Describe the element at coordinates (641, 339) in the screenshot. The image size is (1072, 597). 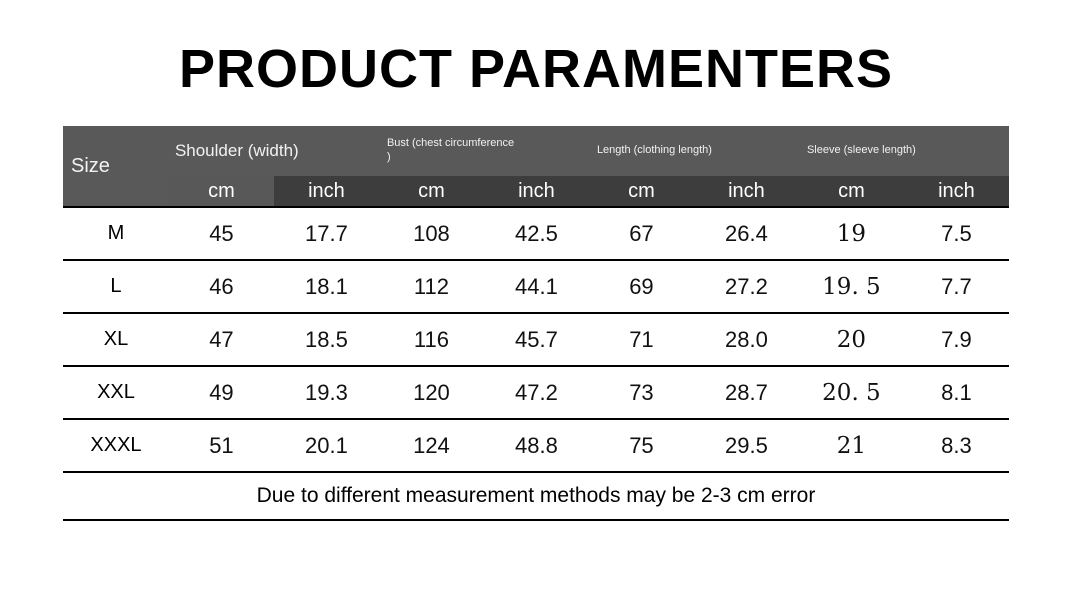
I see `cell-length-cm: 71` at that location.